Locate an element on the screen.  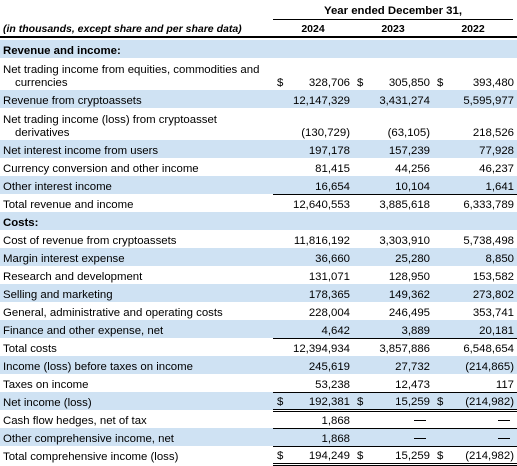
value-2024: 36,660 is located at coordinates (320, 257).